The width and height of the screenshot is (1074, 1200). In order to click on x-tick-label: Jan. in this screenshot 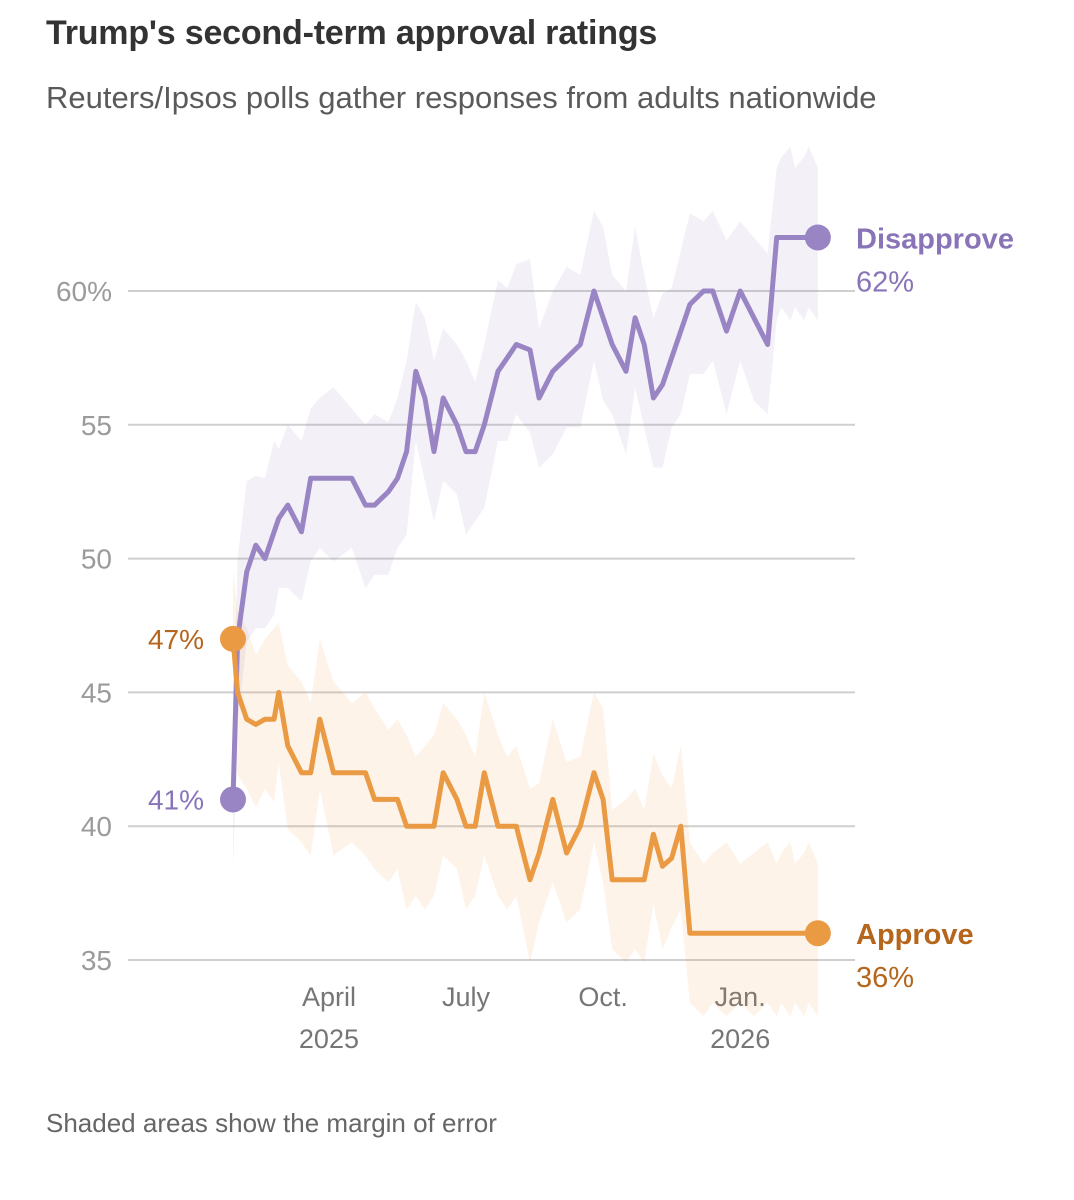, I will do `click(740, 997)`.